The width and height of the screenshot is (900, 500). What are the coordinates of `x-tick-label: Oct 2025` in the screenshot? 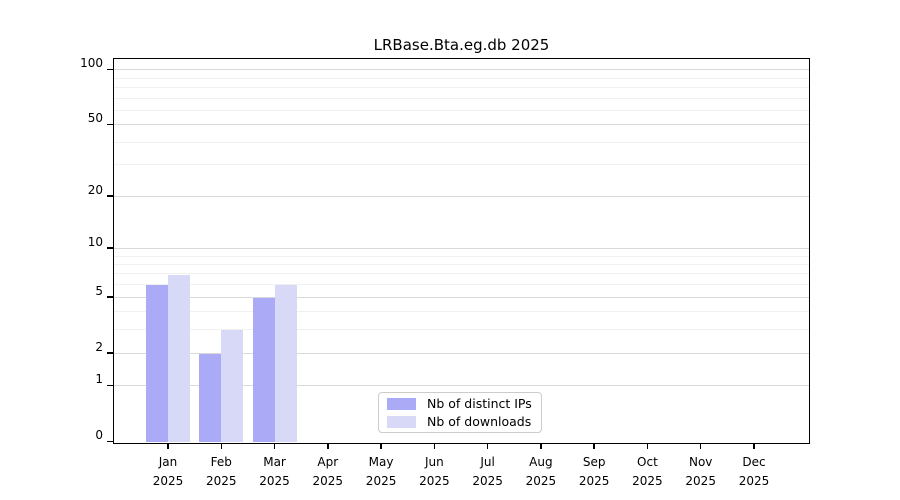 It's located at (647, 471).